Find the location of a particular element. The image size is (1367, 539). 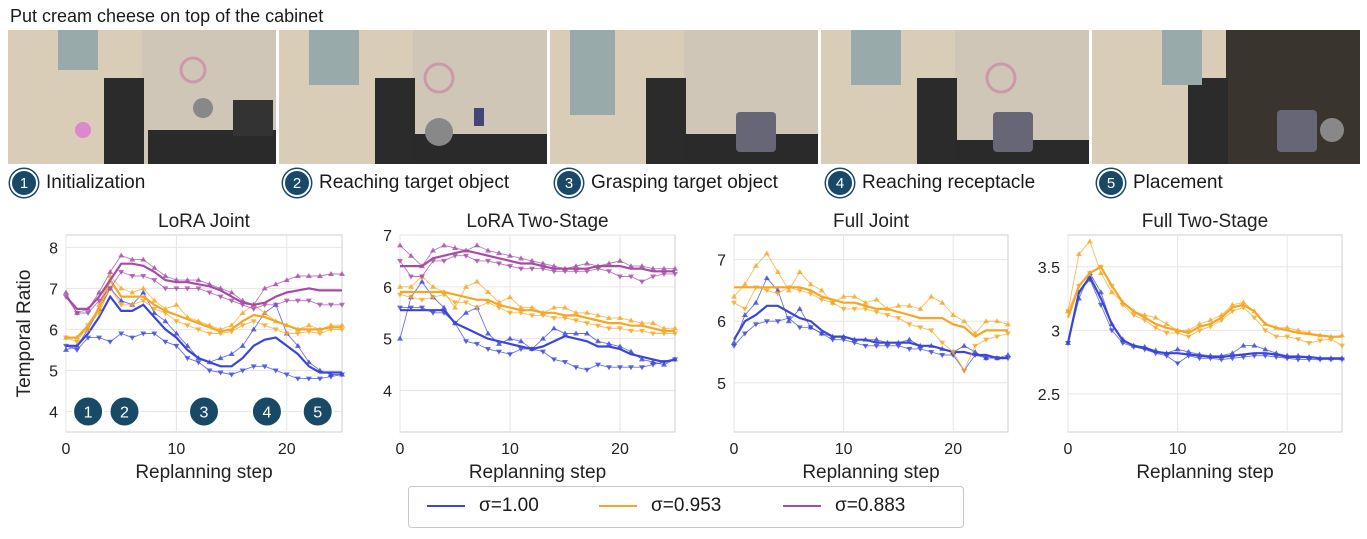

series-raw-line-up is located at coordinates (537, 323).